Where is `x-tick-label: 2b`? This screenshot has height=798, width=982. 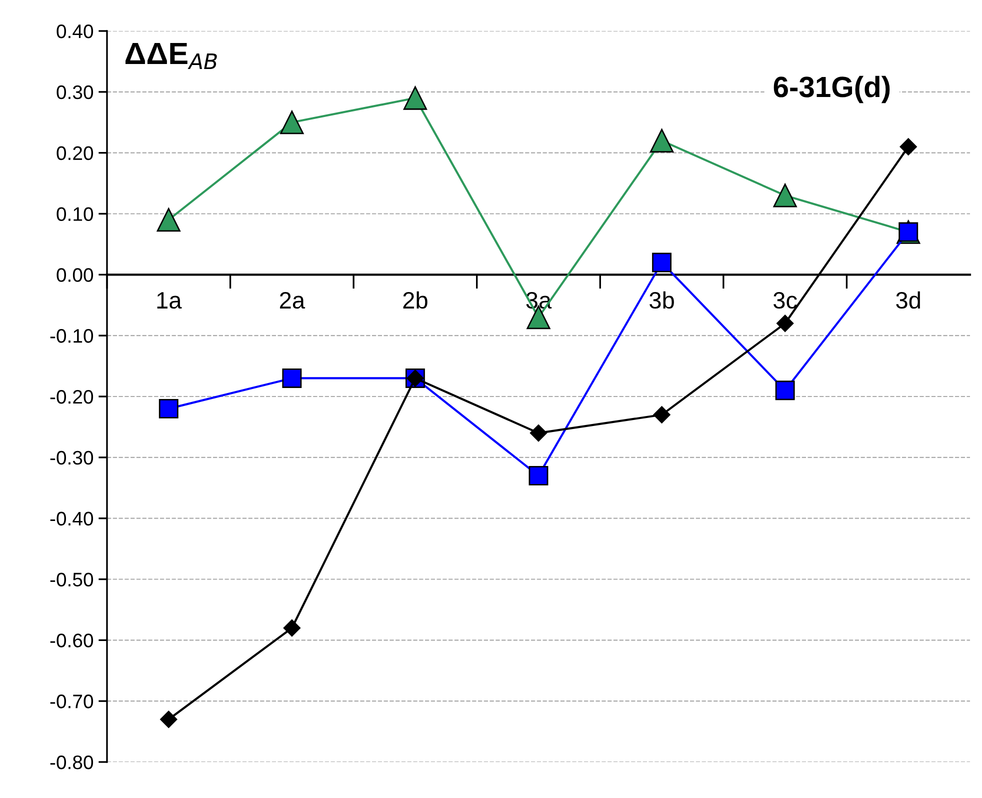 x-tick-label: 2b is located at coordinates (415, 300).